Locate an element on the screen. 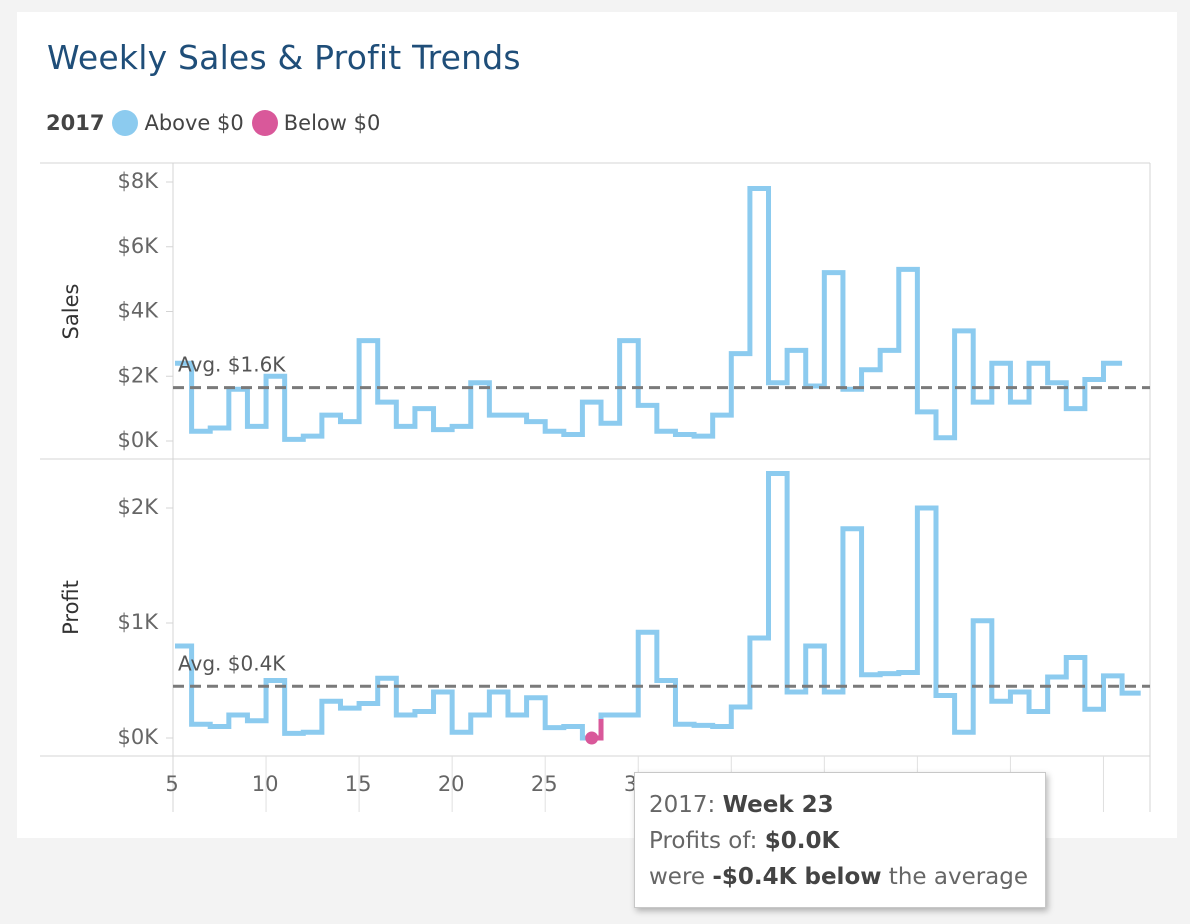 This screenshot has height=924, width=1190. legend-below-swatch is located at coordinates (264, 123).